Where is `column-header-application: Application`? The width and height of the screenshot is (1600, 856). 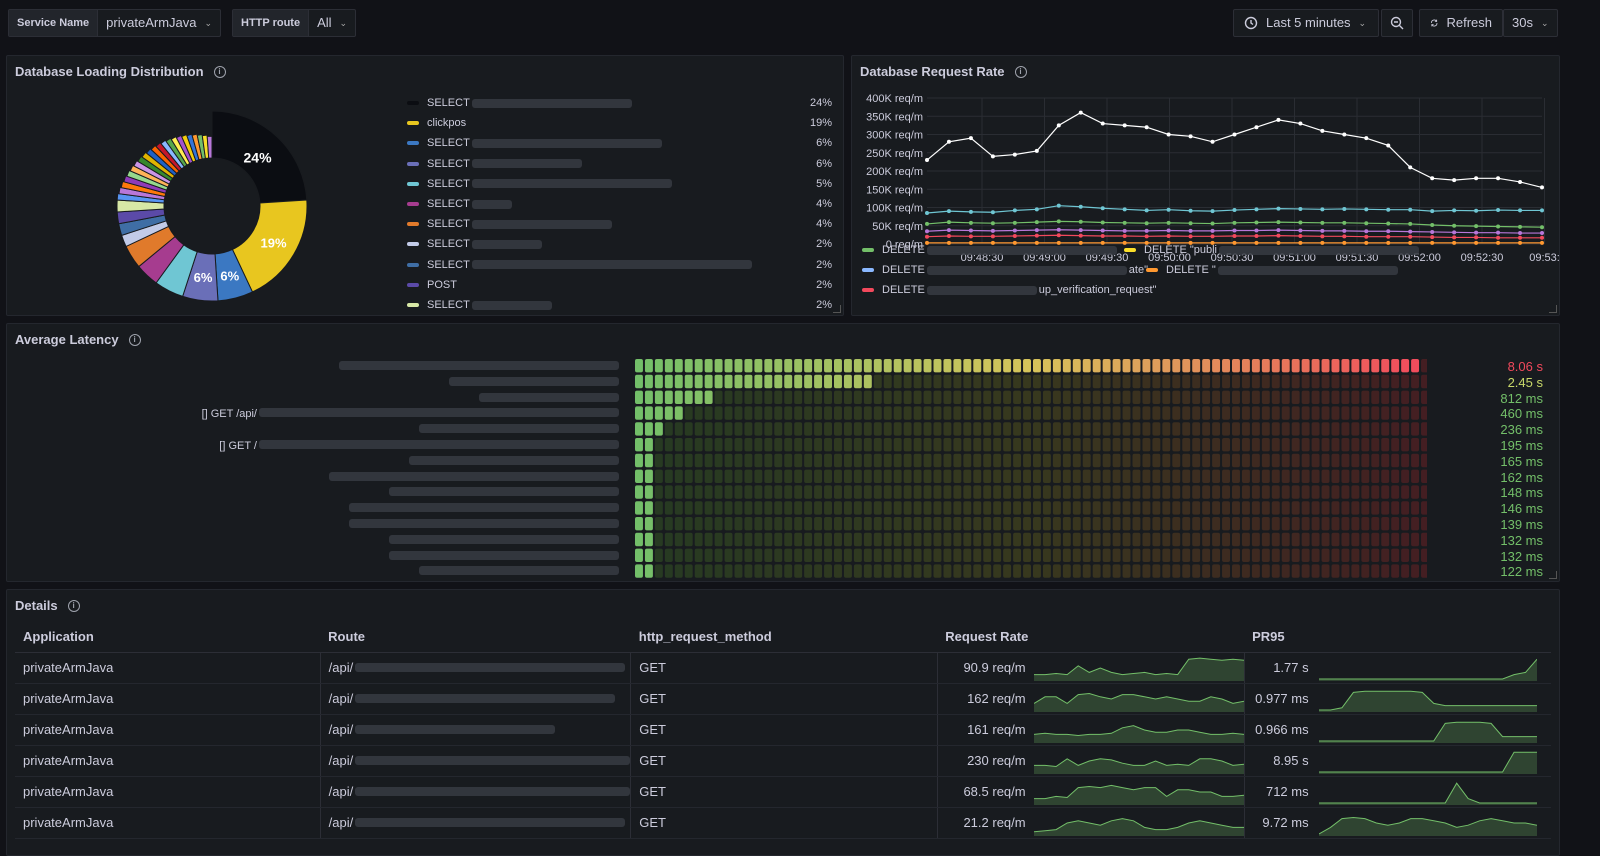
column-header-application: Application is located at coordinates (168, 637).